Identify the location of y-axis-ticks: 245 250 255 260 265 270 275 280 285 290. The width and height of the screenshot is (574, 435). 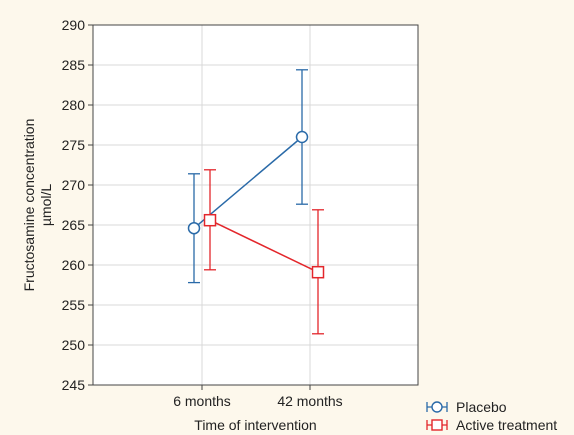
(77, 205).